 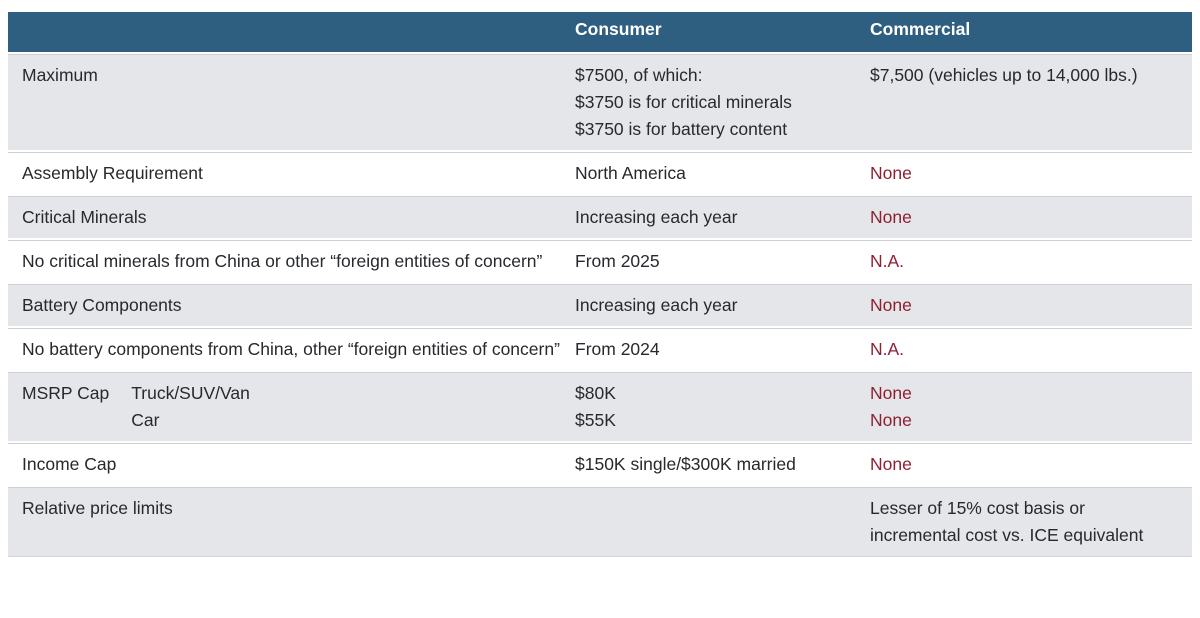 I want to click on cell-line: $3750 is for critical minerals, so click(x=683, y=102).